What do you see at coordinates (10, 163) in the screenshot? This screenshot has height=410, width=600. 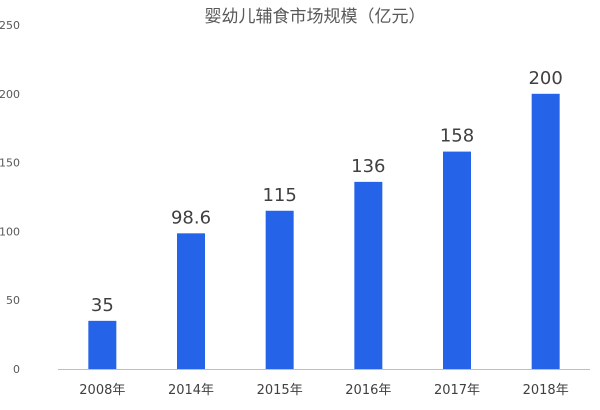 I see `y-tick-label: 150` at bounding box center [10, 163].